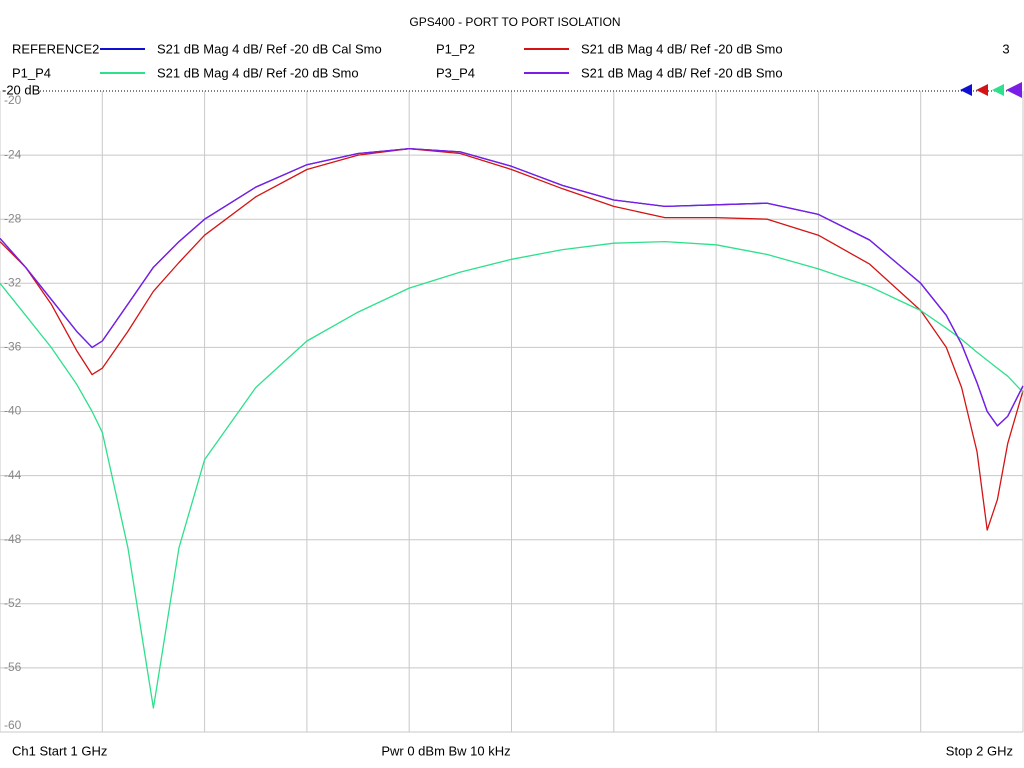 Image resolution: width=1024 pixels, height=768 pixels. What do you see at coordinates (59, 750) in the screenshot?
I see `footer-start: Ch1 Start 1 GHz` at bounding box center [59, 750].